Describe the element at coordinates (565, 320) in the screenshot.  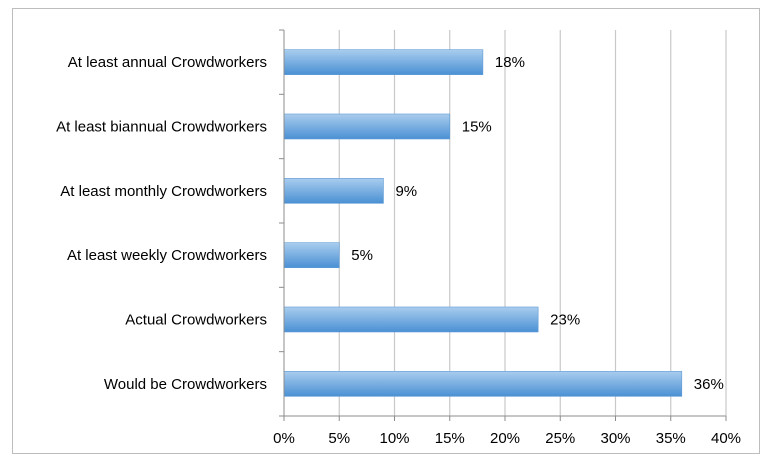
I see `data-label: 23%` at that location.